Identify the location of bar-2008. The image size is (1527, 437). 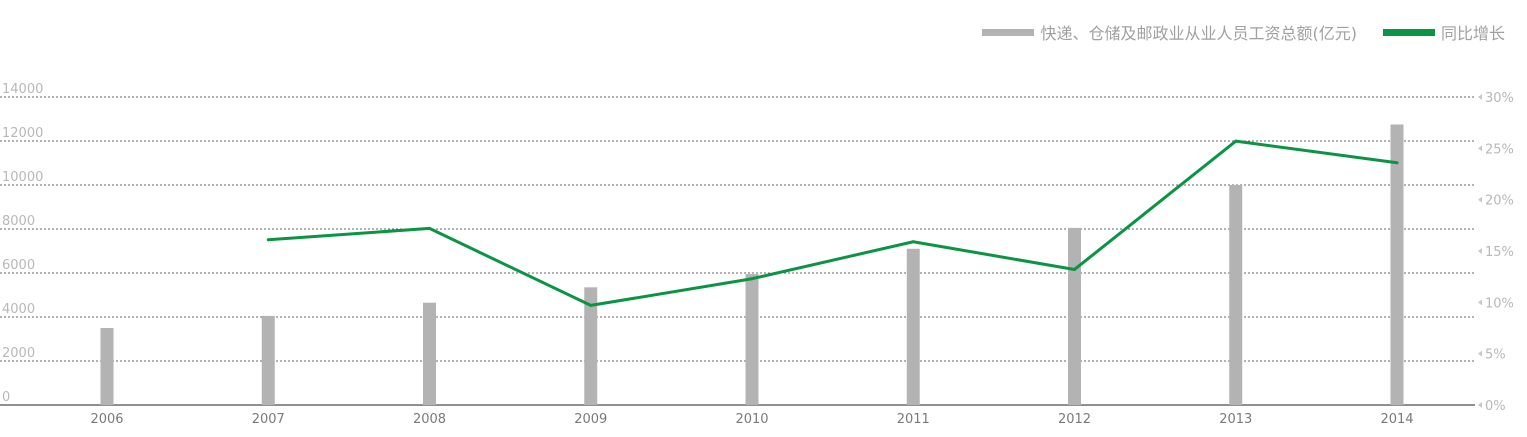
(429, 353).